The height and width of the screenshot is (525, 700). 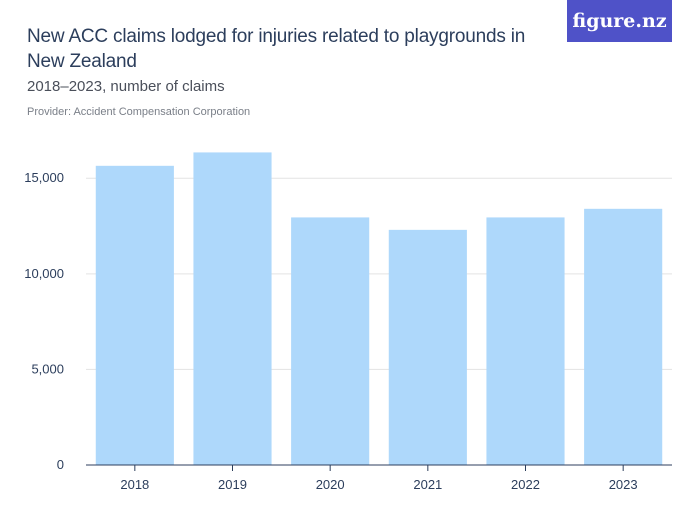 What do you see at coordinates (126, 86) in the screenshot?
I see `chart-subtitle: 2018–2023, number of claims` at bounding box center [126, 86].